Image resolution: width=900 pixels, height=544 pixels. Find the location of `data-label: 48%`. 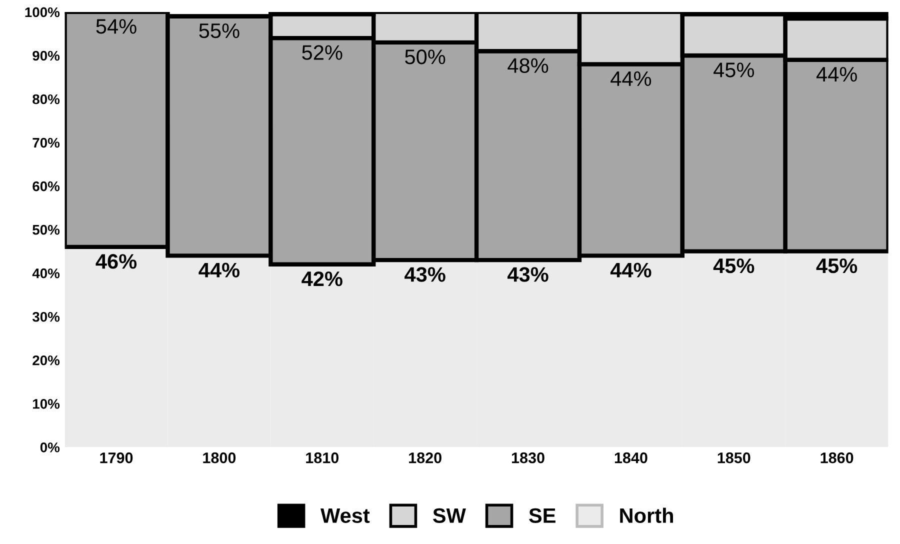

data-label: 48% is located at coordinates (528, 65).